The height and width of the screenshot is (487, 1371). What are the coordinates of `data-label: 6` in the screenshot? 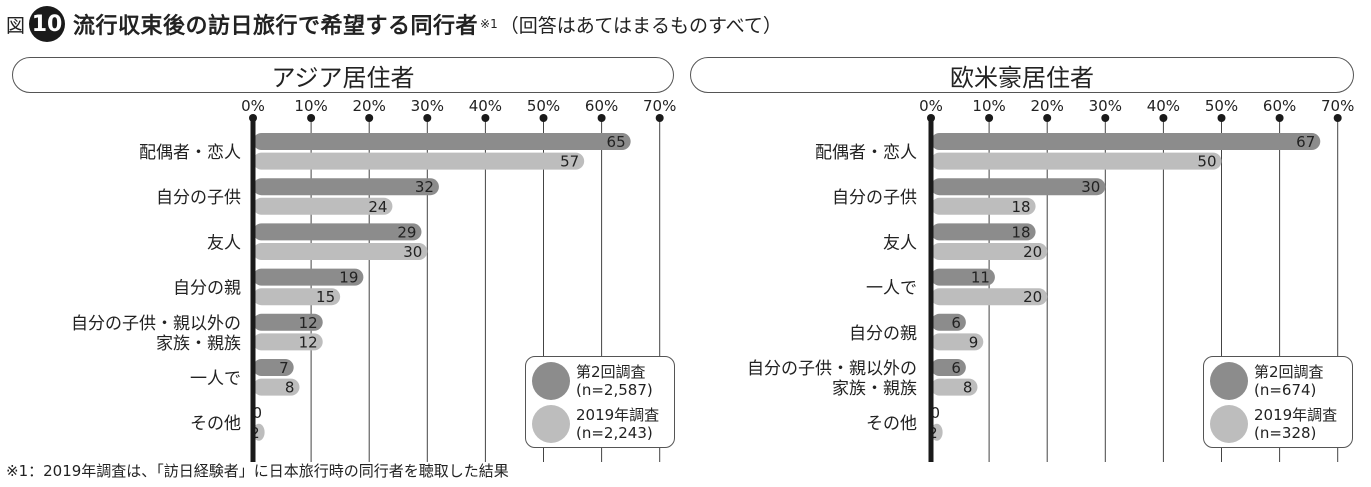 It's located at (956, 323).